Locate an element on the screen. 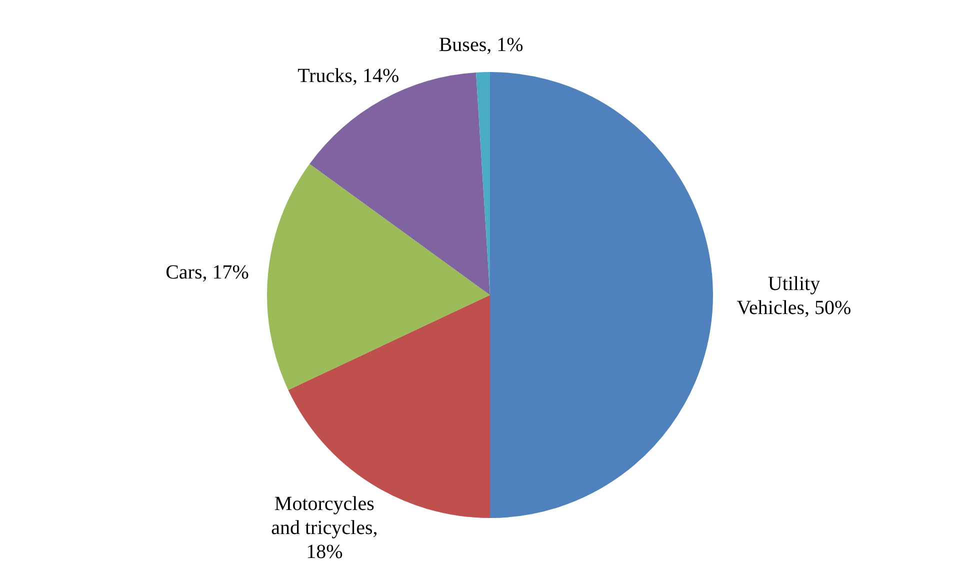 The image size is (959, 578). slice-label: Buses, 1% is located at coordinates (481, 45).